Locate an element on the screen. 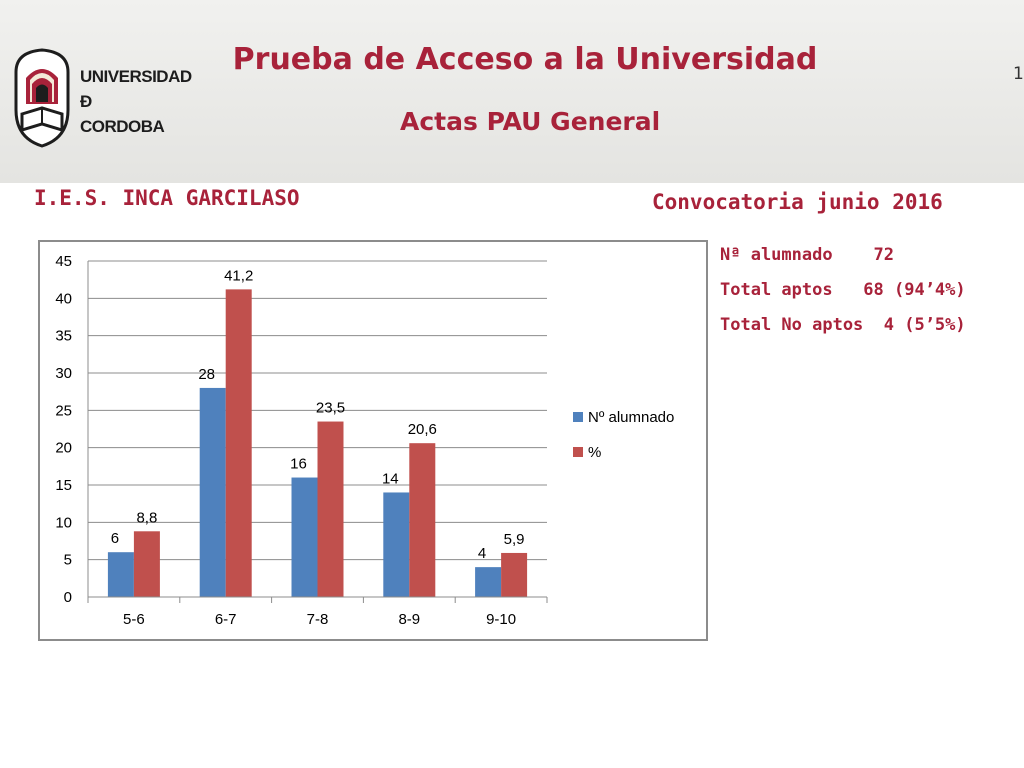 The height and width of the screenshot is (768, 1024). y-tick-label: 40 is located at coordinates (63, 298).